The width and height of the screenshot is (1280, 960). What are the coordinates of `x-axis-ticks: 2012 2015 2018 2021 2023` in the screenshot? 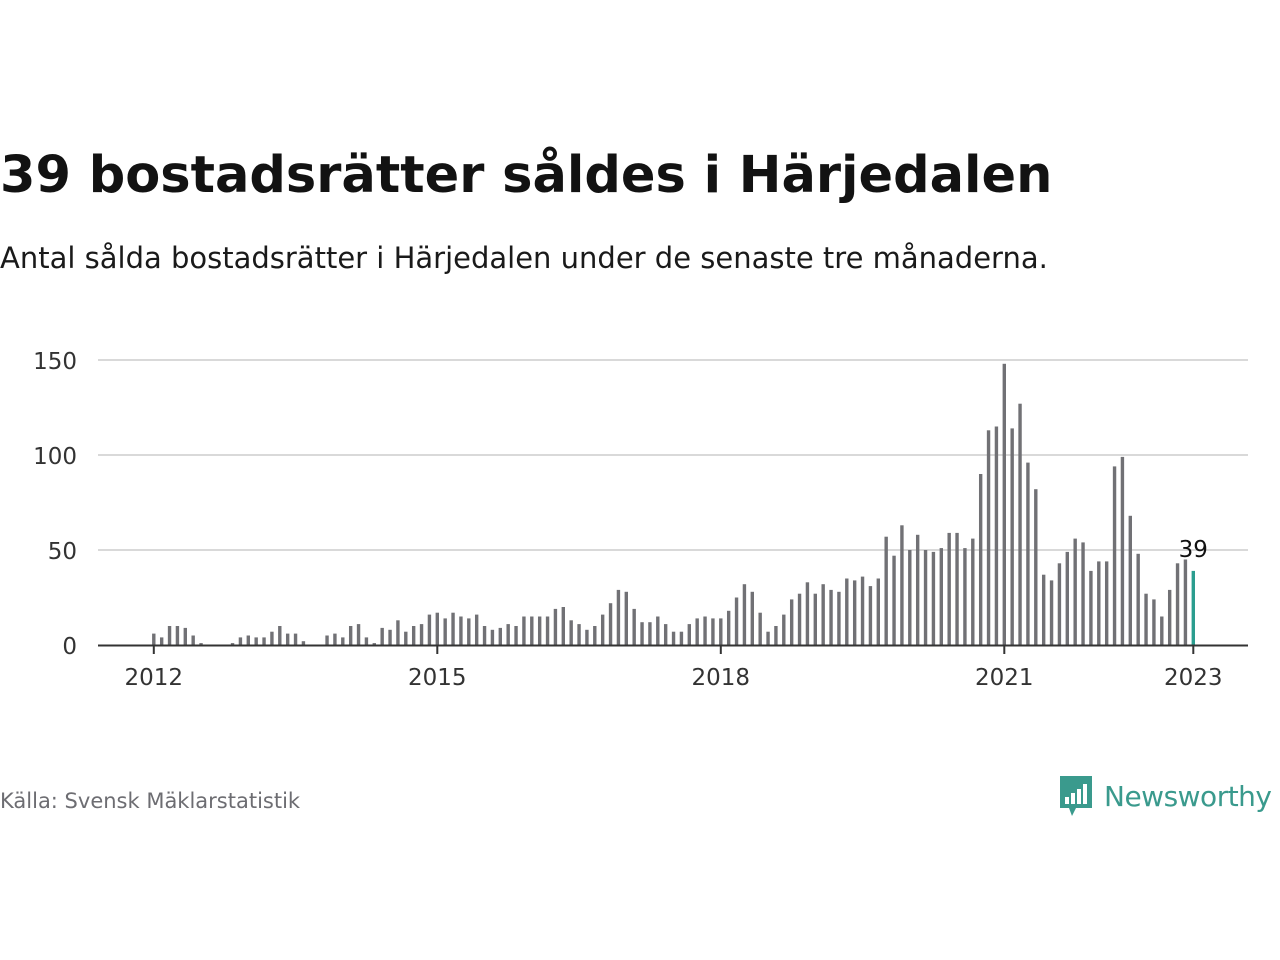 It's located at (674, 668).